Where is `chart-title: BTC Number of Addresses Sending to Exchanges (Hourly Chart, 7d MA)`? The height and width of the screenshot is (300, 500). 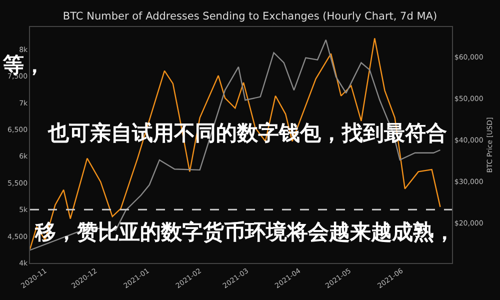 chart-title: BTC Number of Addresses Sending to Exchanges (Hourly Chart, 7d MA) is located at coordinates (250, 16).